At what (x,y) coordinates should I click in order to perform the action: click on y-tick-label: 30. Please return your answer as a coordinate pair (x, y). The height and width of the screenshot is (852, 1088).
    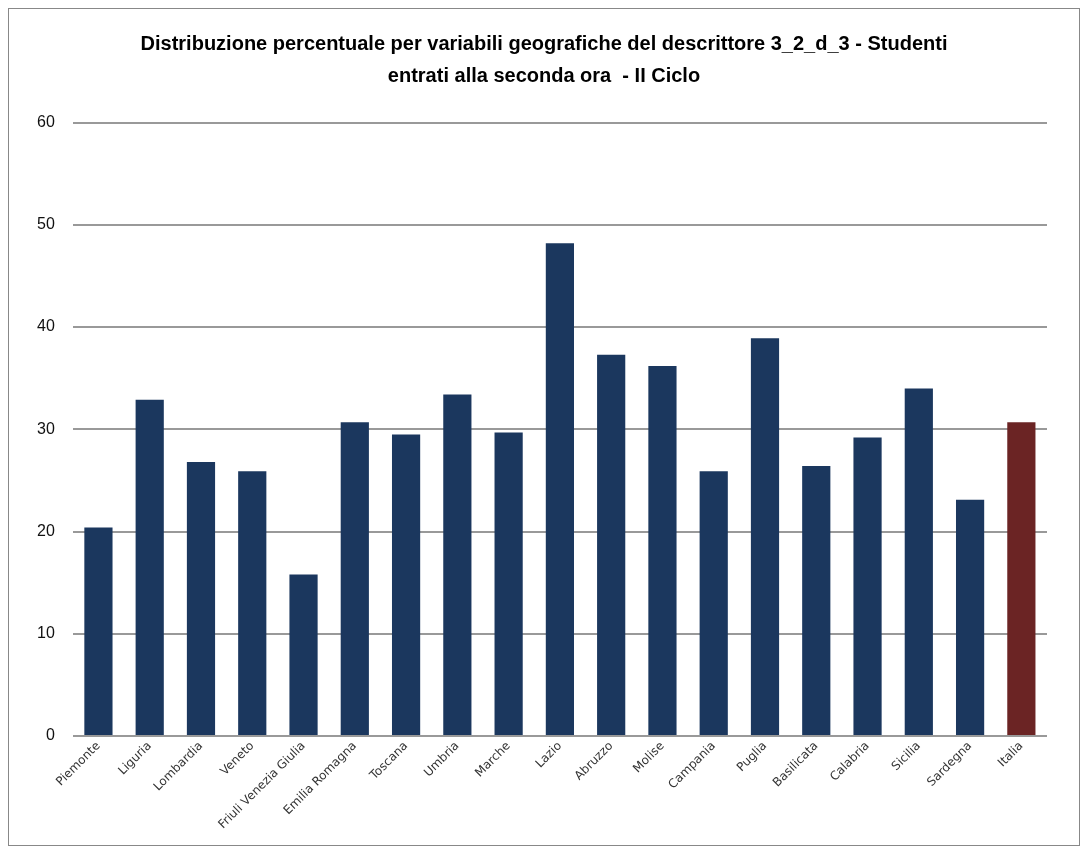
    Looking at the image, I should click on (46, 428).